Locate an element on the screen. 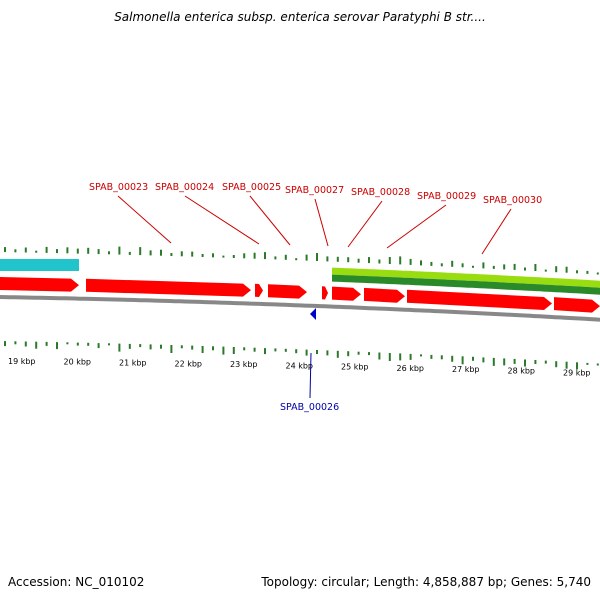 Image resolution: width=600 pixels, height=600 pixels. scale-label: 22 kbp is located at coordinates (189, 363).